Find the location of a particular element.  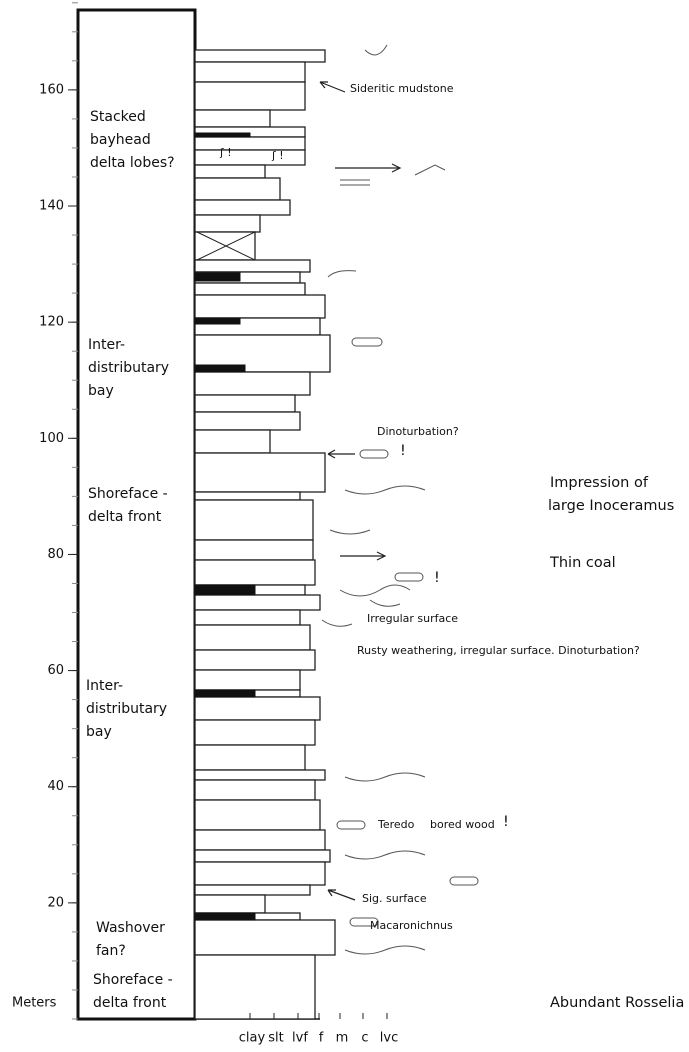

tick-label: 160 is located at coordinates (51, 89).